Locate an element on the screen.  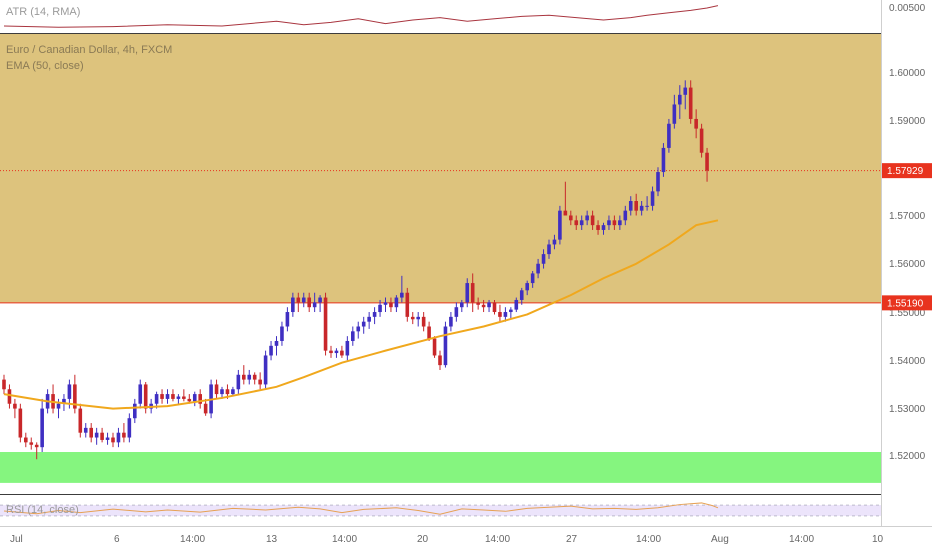
rsi-layer is located at coordinates (440, 509).